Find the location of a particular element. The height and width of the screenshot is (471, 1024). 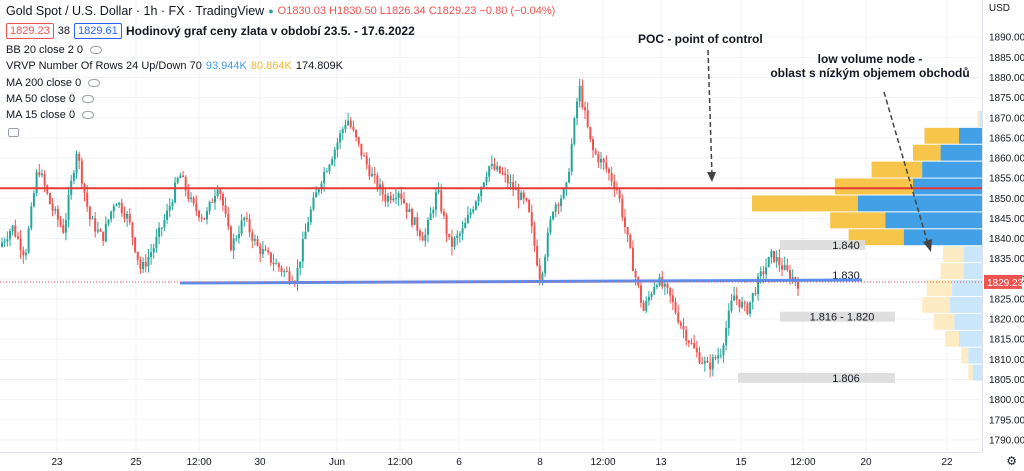

indicator-ma200: MA 200 close 0 is located at coordinates (53, 83).